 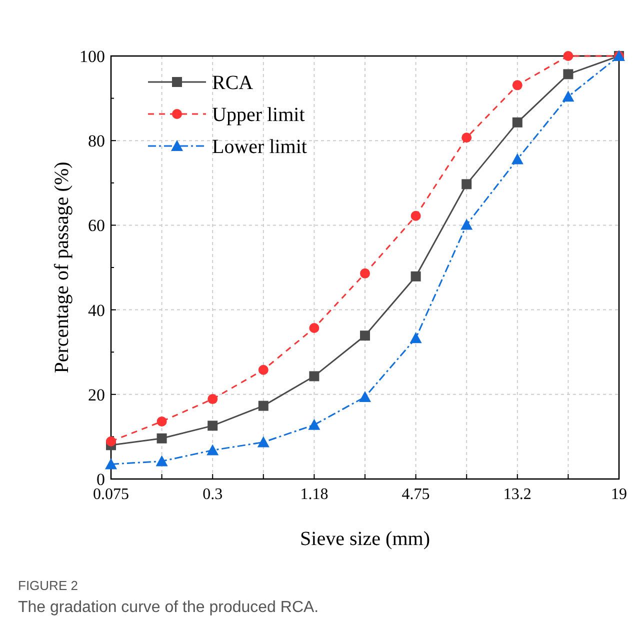 I want to click on y-tick-label: 40, so click(x=96, y=310).